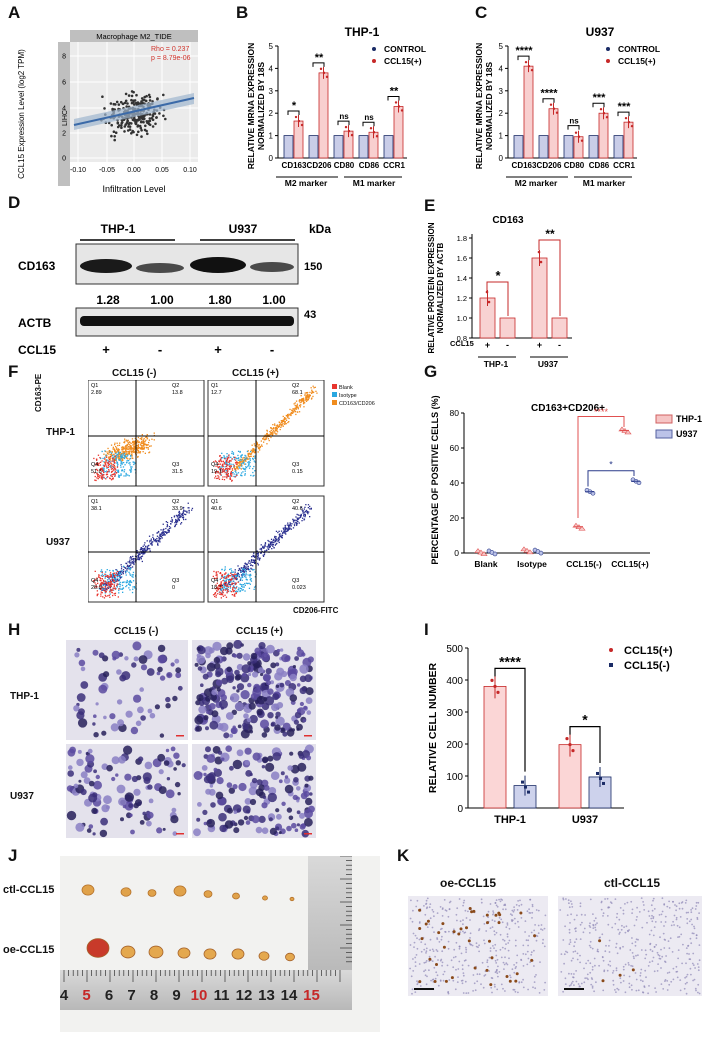  What do you see at coordinates (568, 408) in the screenshot?
I see `panel-g-title: CD163+CD206+` at bounding box center [568, 408].